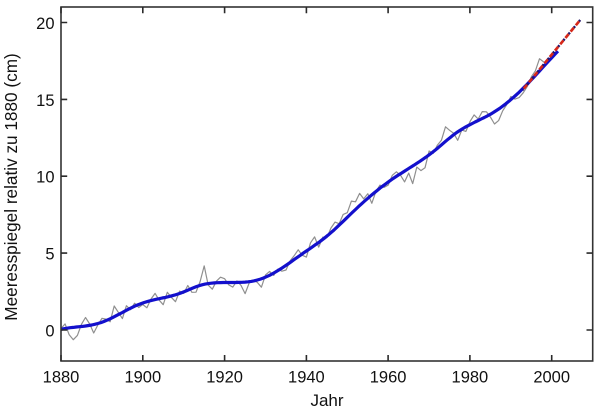  What do you see at coordinates (45, 101) in the screenshot?
I see `svg-text: 15` at bounding box center [45, 101].